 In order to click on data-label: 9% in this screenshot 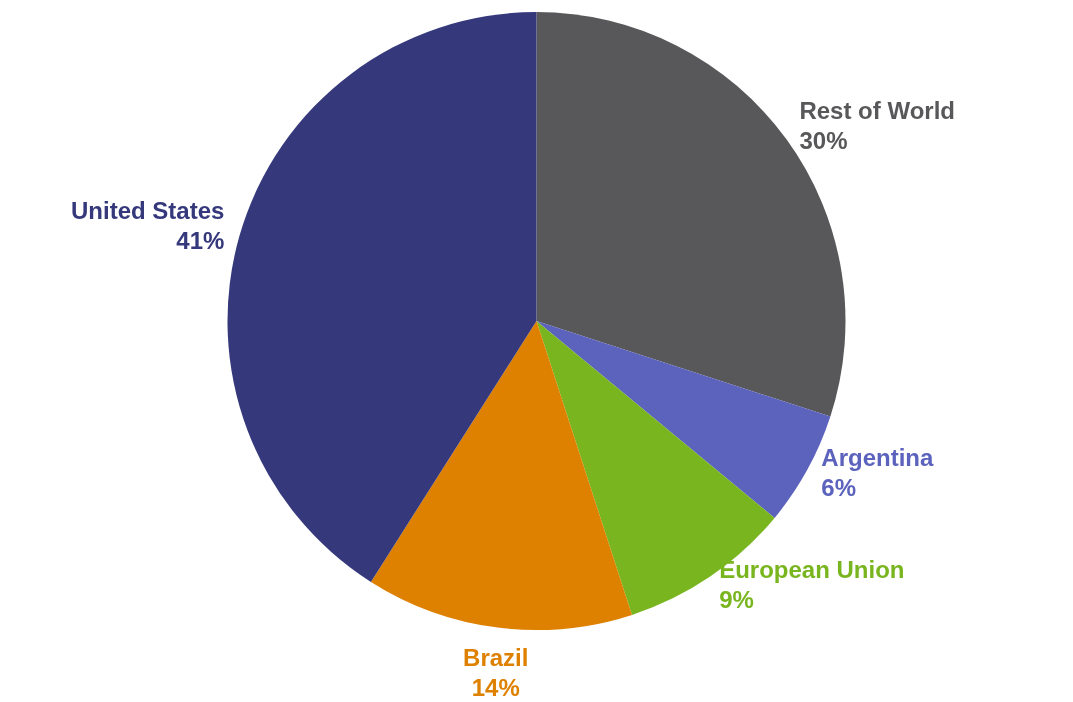, I will do `click(736, 600)`.